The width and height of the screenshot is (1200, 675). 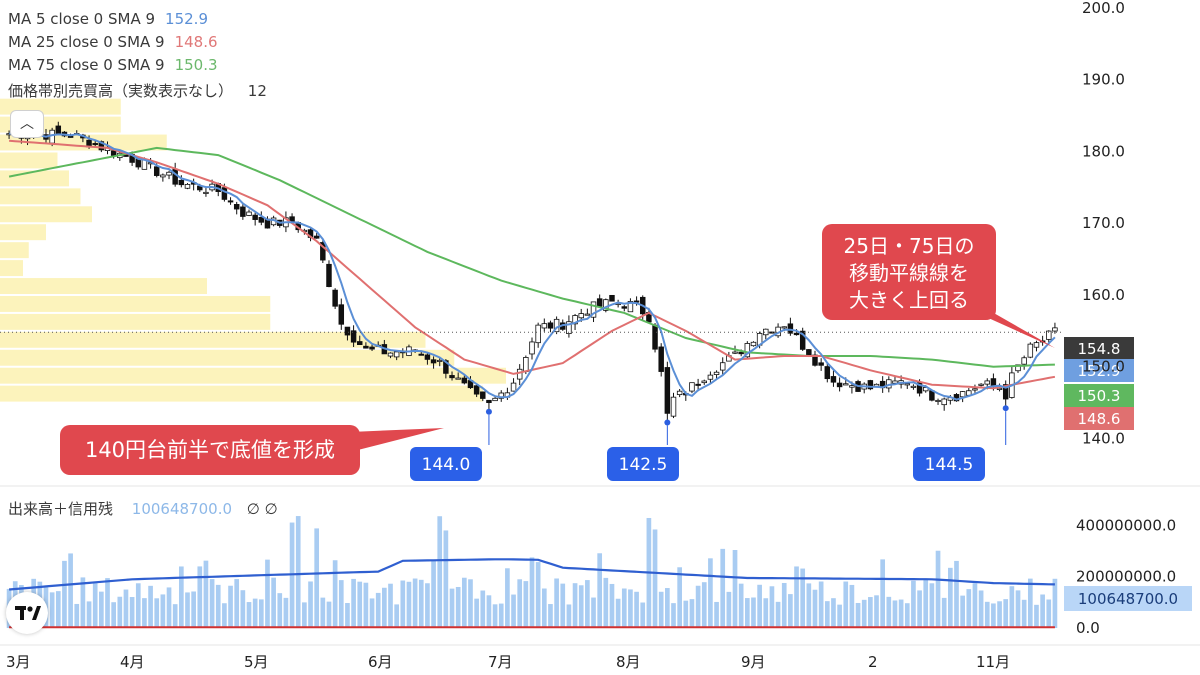 I want to click on time-axis-label: 2, so click(x=873, y=662).